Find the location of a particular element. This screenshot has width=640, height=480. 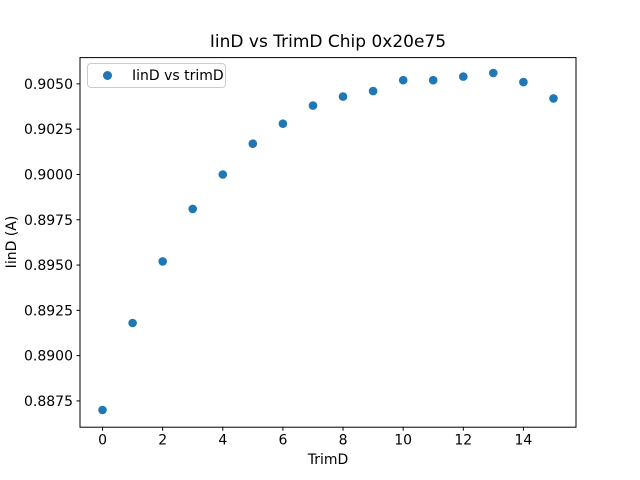

chart-title: IinD vs TrimD Chip 0x20e75 is located at coordinates (328, 42).